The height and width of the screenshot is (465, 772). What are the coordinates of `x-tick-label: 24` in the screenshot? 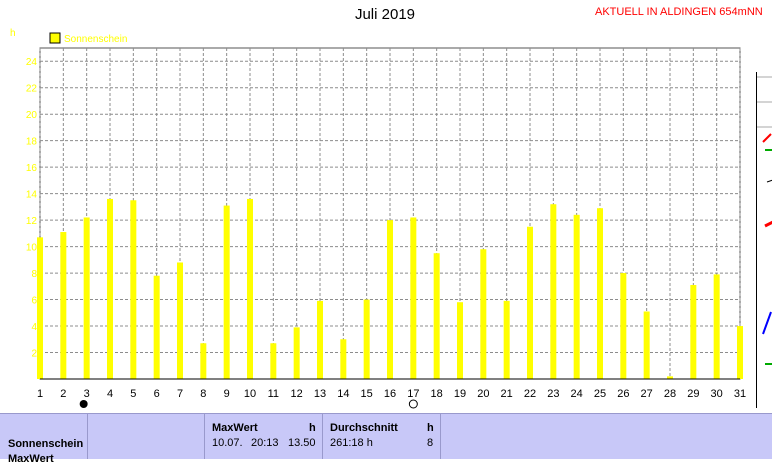 It's located at (577, 394).